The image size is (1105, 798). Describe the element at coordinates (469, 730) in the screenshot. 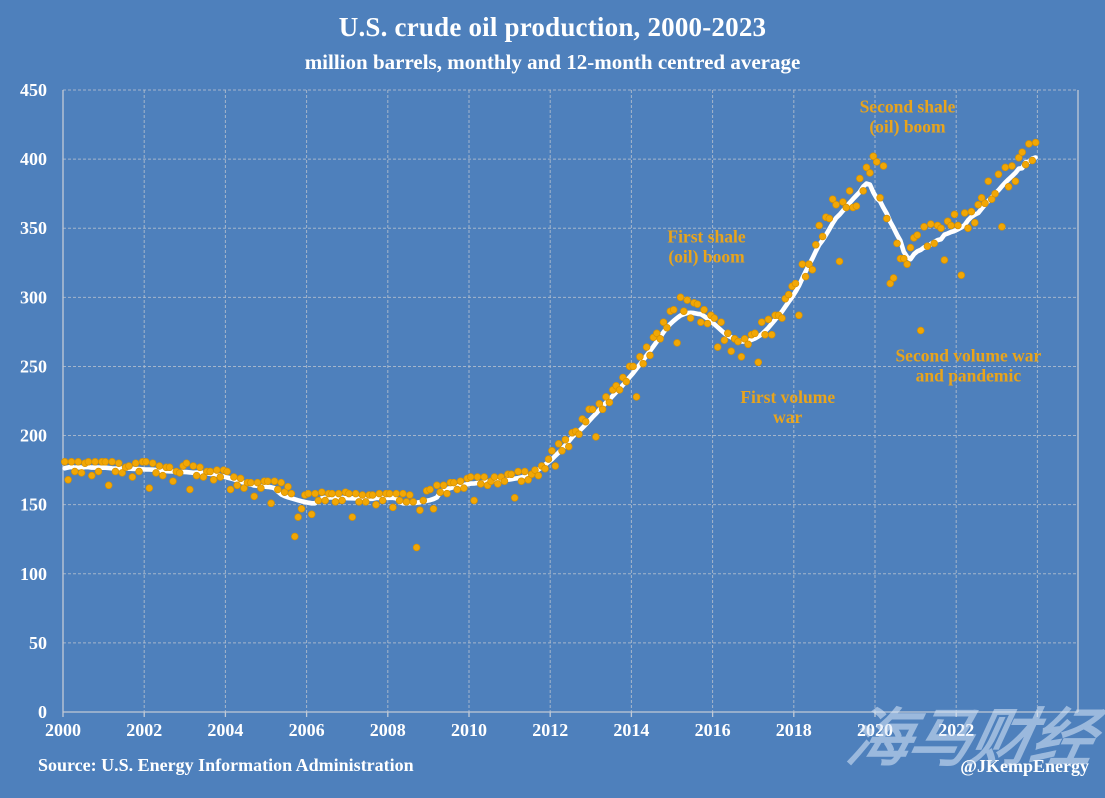

I see `x-tick-label: 2010` at that location.